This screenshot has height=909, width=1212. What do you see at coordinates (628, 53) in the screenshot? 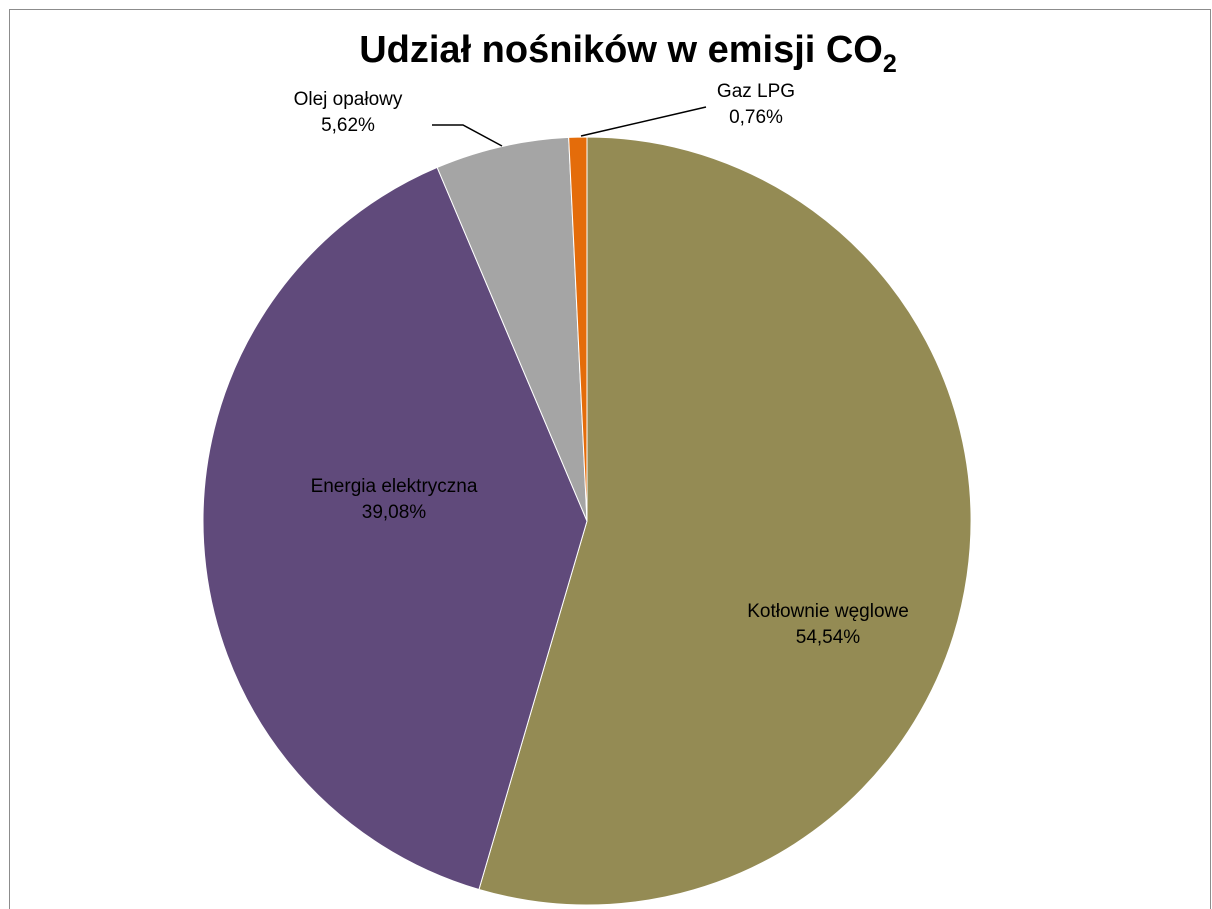
I see `chart-title: Udział nośników w emisji CO2` at bounding box center [628, 53].